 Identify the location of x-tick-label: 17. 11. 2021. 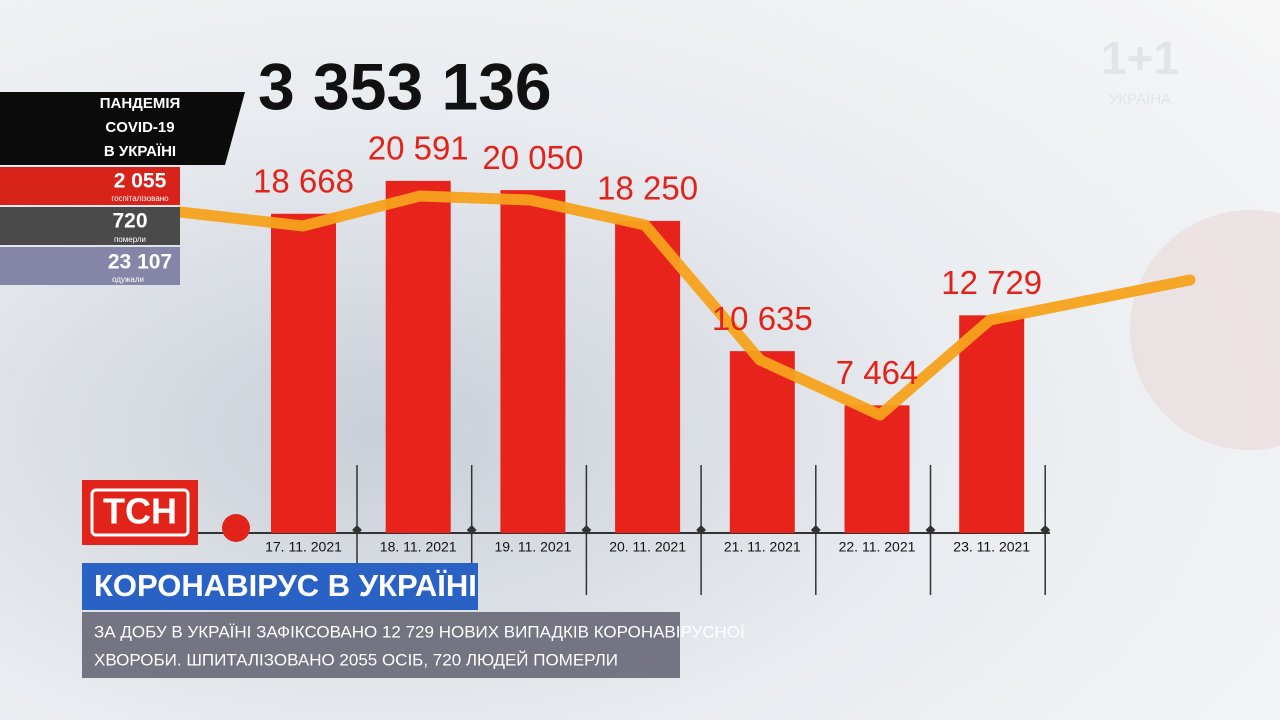
(303, 547).